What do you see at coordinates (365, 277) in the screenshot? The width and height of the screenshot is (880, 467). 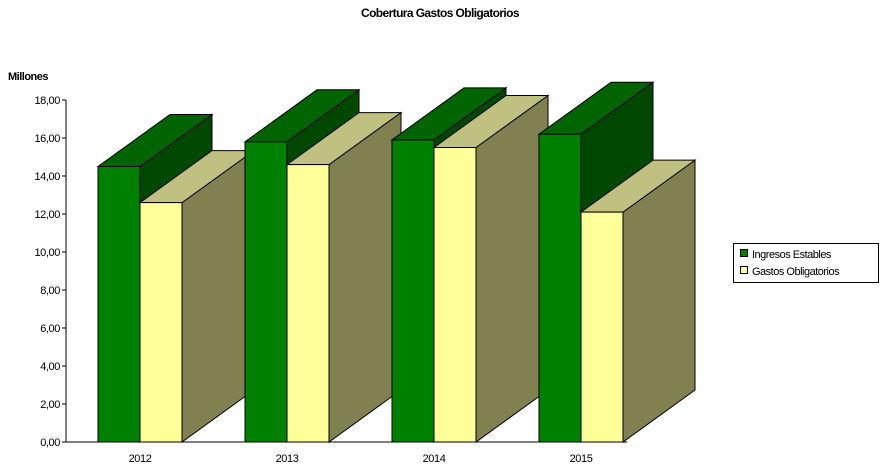 I see `bar-side-gastos-2013` at bounding box center [365, 277].